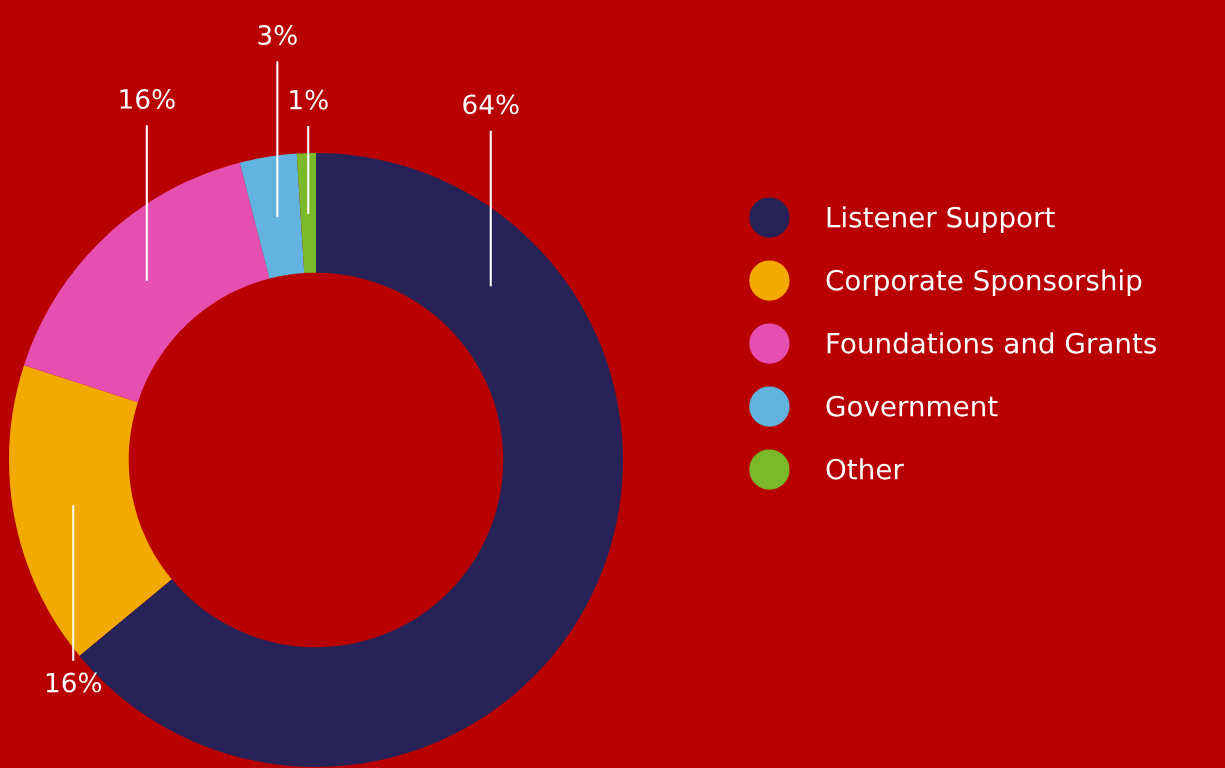 The height and width of the screenshot is (768, 1225). What do you see at coordinates (491, 104) in the screenshot?
I see `data-label: 64%` at bounding box center [491, 104].